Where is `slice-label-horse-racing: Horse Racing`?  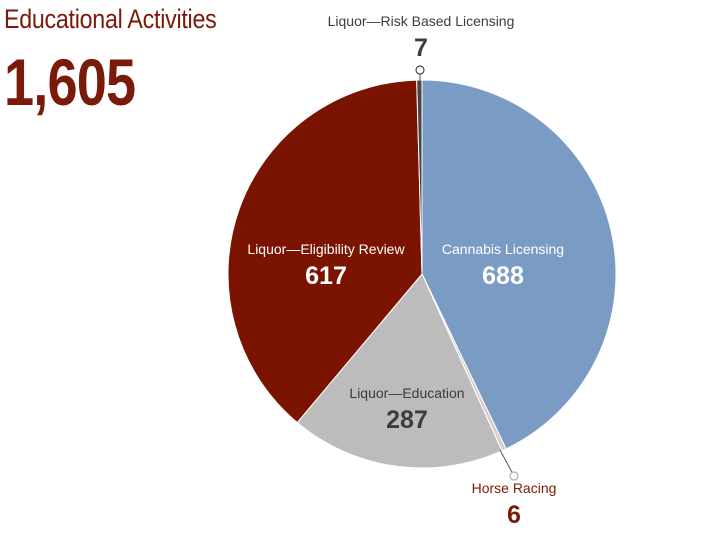
slice-label-horse-racing: Horse Racing is located at coordinates (514, 488).